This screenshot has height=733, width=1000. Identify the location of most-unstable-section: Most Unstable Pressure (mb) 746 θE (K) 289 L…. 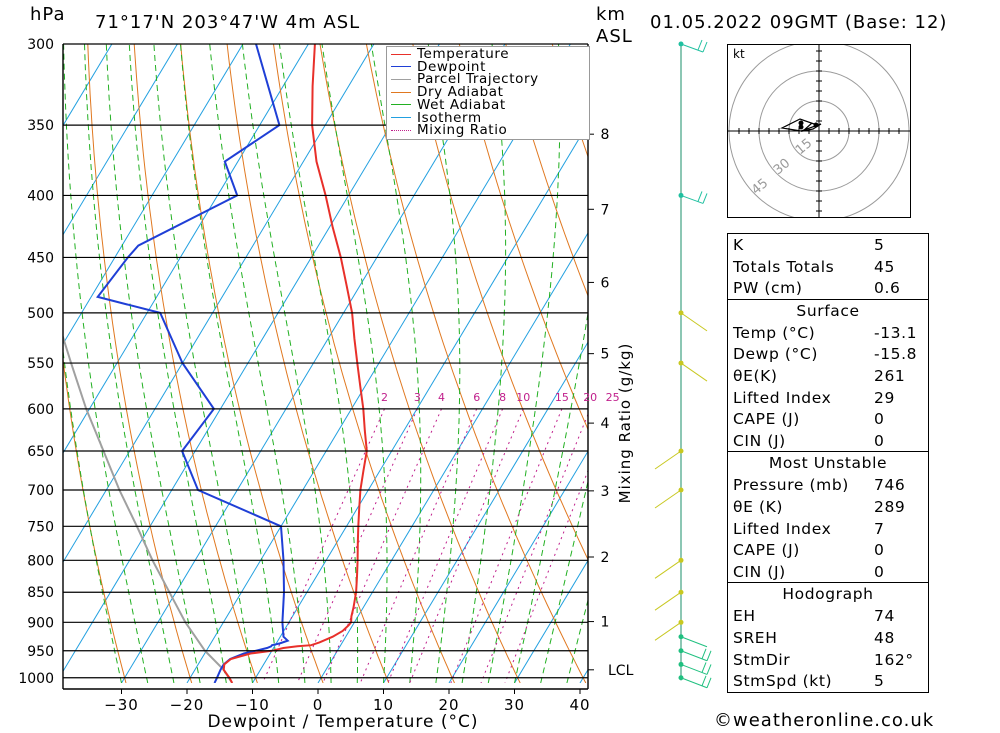
(828, 516).